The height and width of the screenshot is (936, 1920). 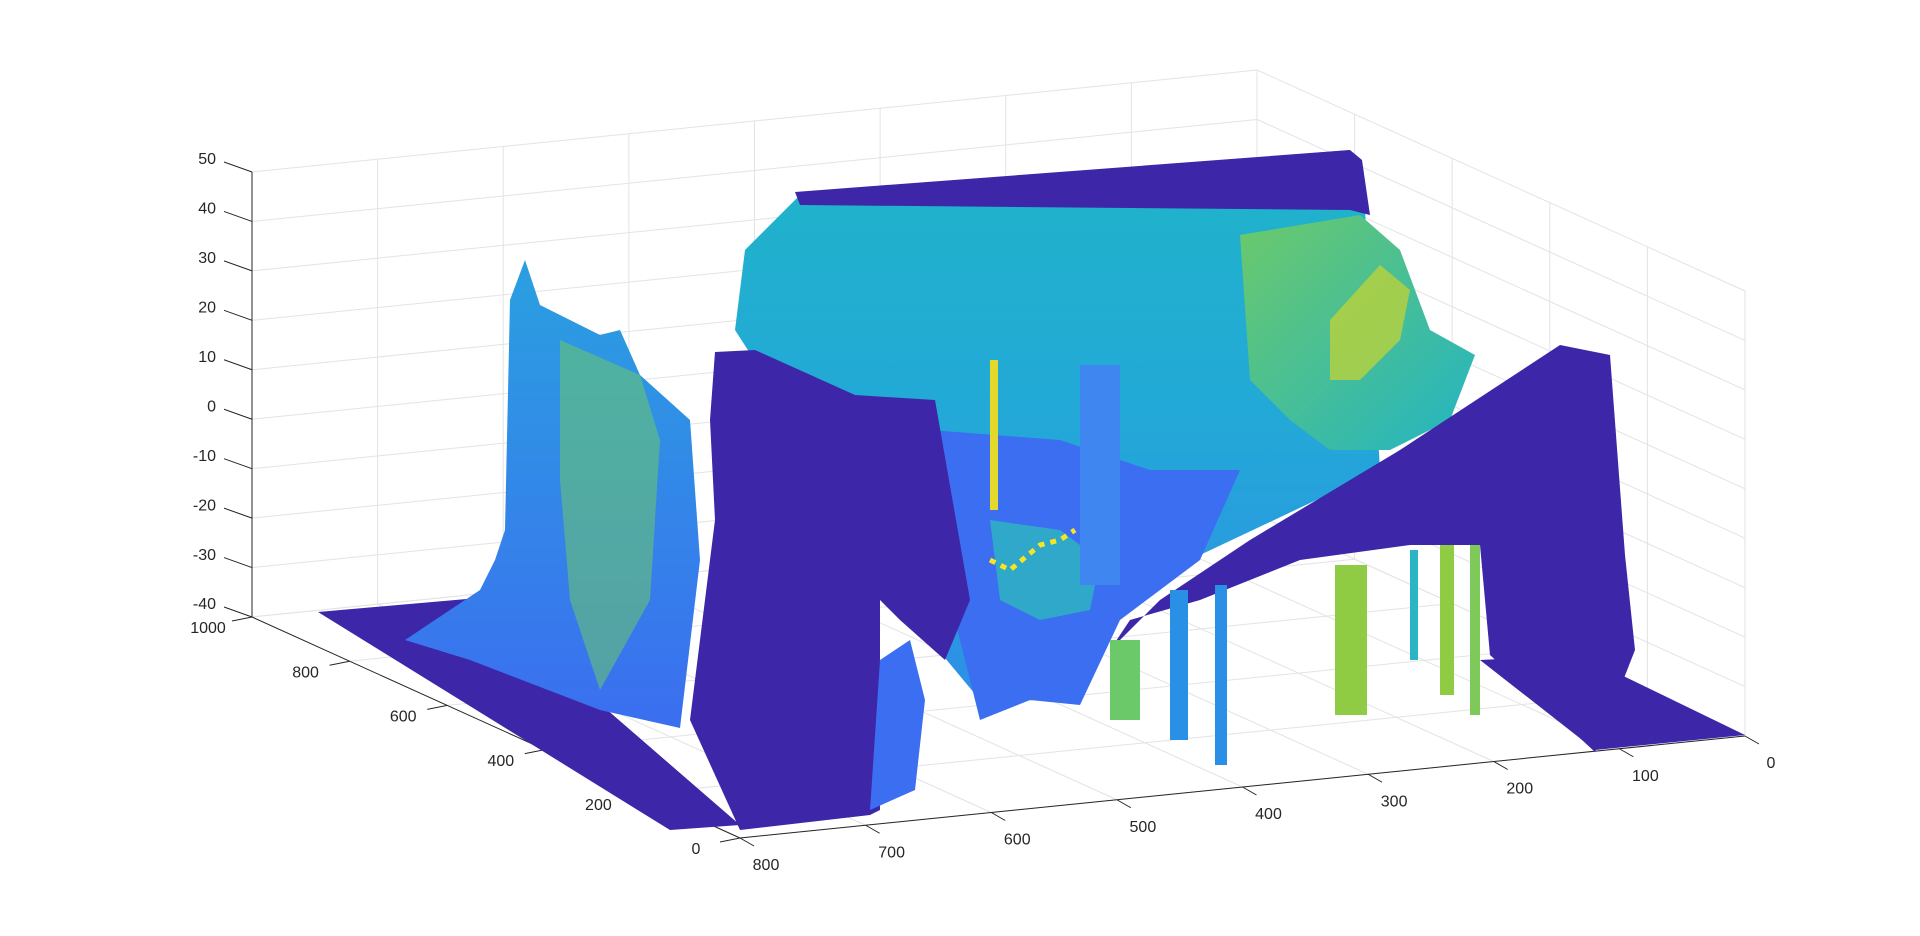 I want to click on y-tick-label: 400, so click(x=500, y=761).